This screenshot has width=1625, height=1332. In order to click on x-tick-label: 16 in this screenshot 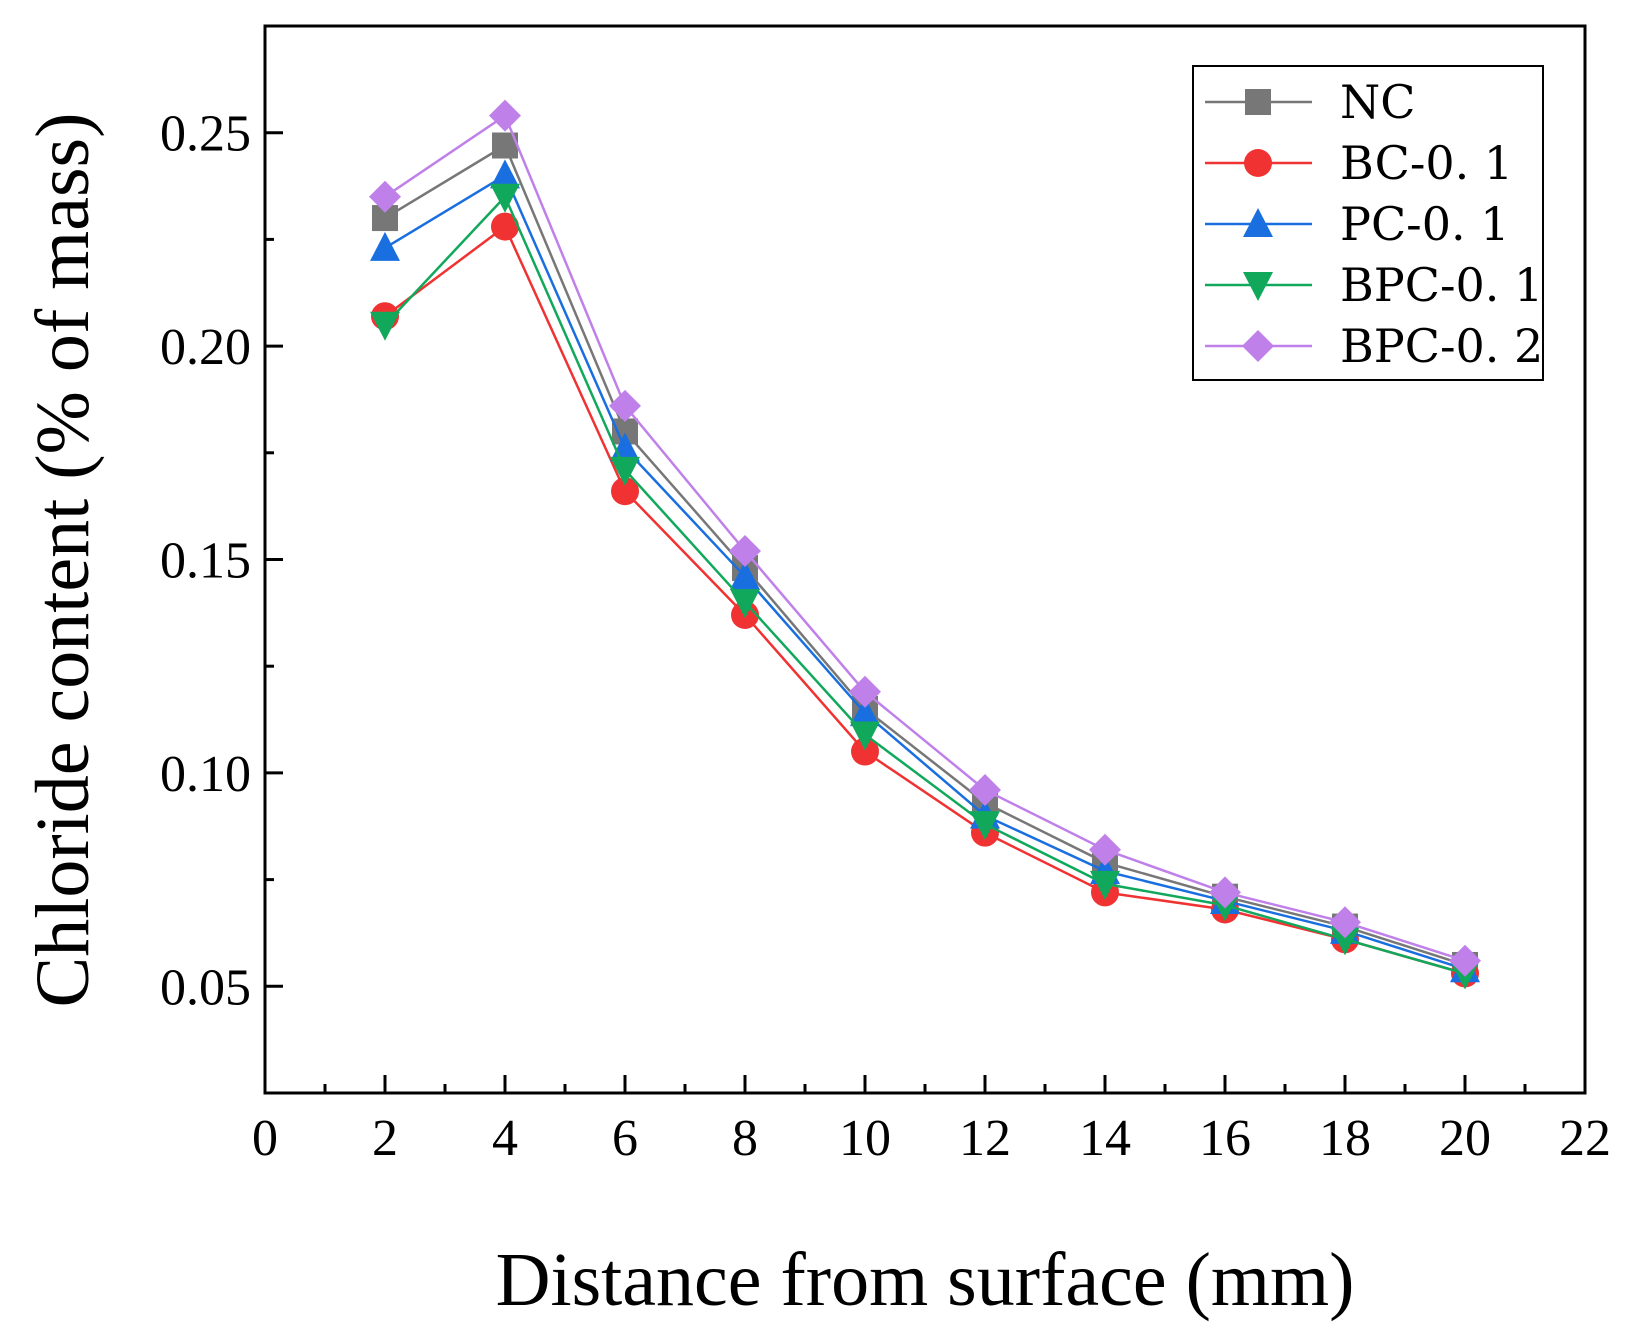, I will do `click(1225, 1138)`.